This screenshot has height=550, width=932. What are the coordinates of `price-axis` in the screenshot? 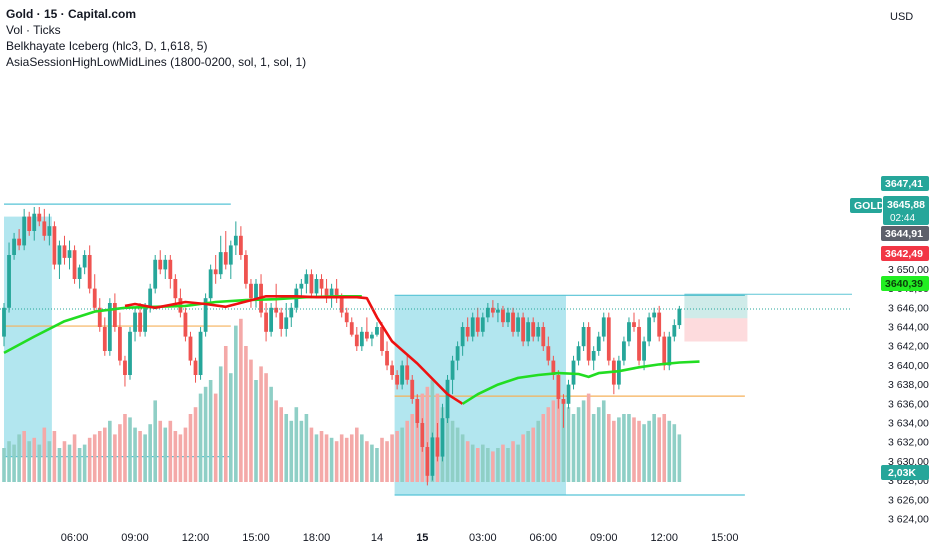 It's located at (892, 275).